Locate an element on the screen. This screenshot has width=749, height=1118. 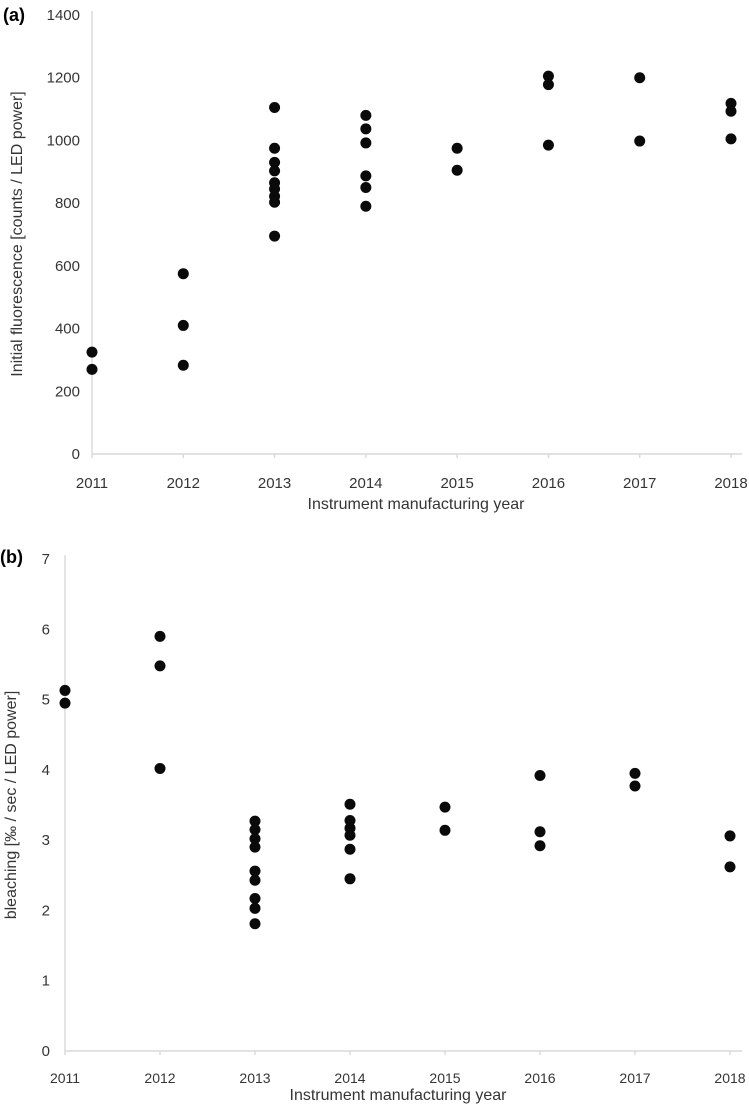
y-tick-label: 3 is located at coordinates (46, 840).